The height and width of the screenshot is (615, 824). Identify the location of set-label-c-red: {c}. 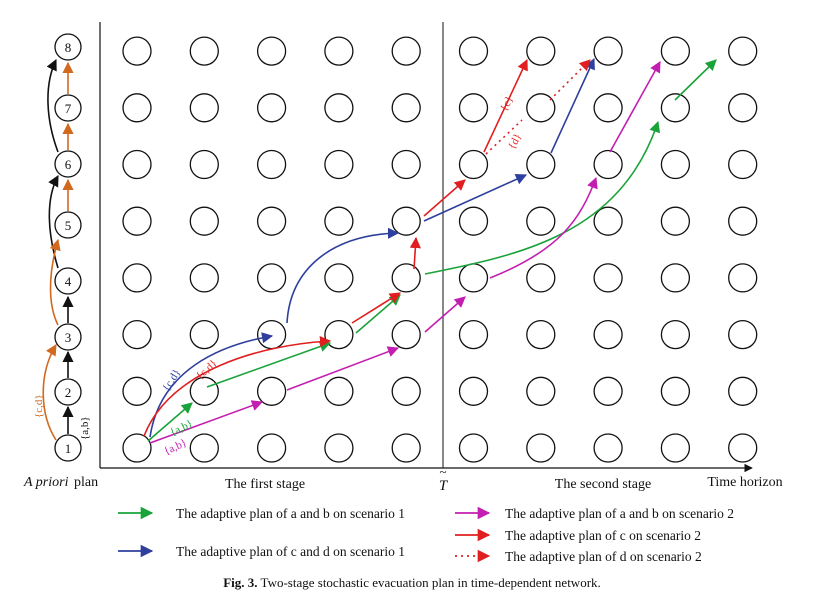
(507, 103).